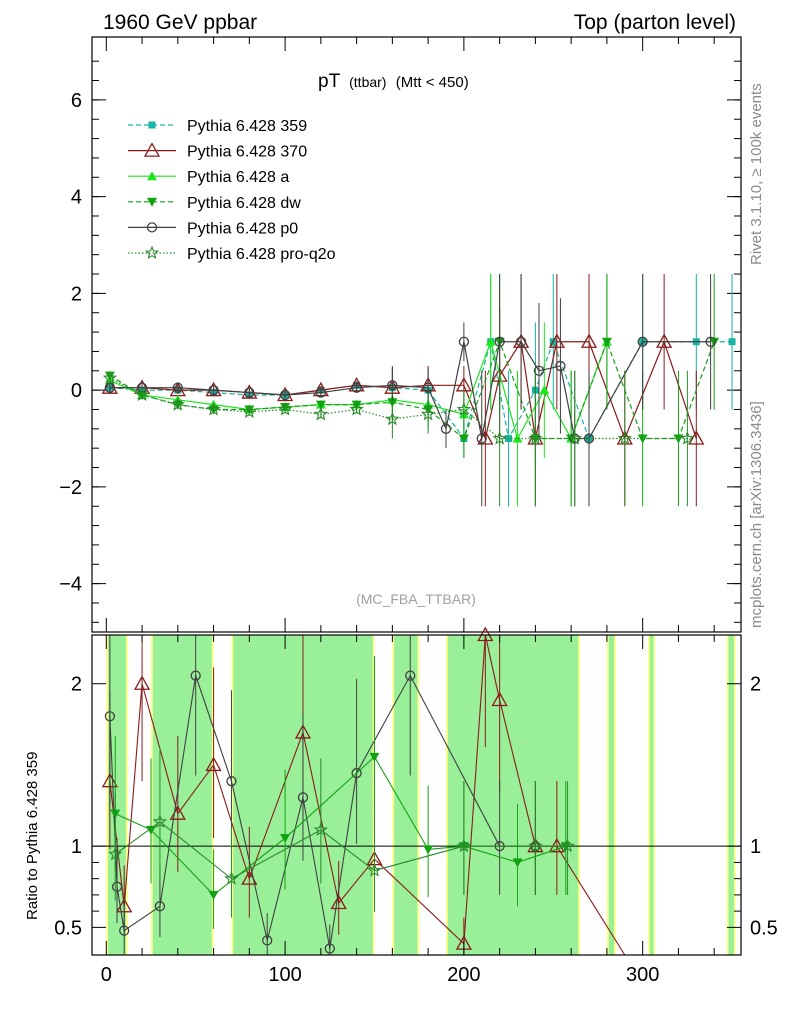 The image size is (786, 1024). I want to click on x-tick-label: 200, so click(463, 975).